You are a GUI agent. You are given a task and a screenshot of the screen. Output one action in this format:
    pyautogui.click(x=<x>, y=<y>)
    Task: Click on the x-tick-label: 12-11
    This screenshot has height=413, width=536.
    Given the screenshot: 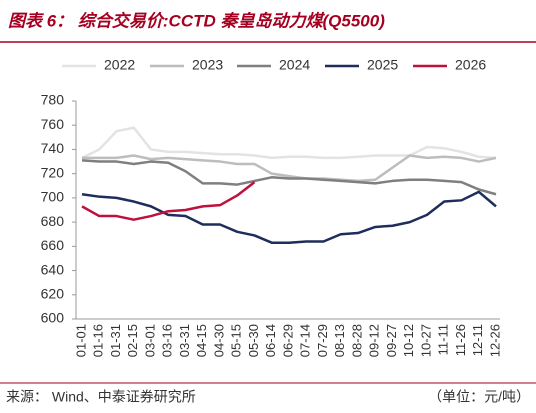 What is the action you would take?
    pyautogui.click(x=477, y=340)
    